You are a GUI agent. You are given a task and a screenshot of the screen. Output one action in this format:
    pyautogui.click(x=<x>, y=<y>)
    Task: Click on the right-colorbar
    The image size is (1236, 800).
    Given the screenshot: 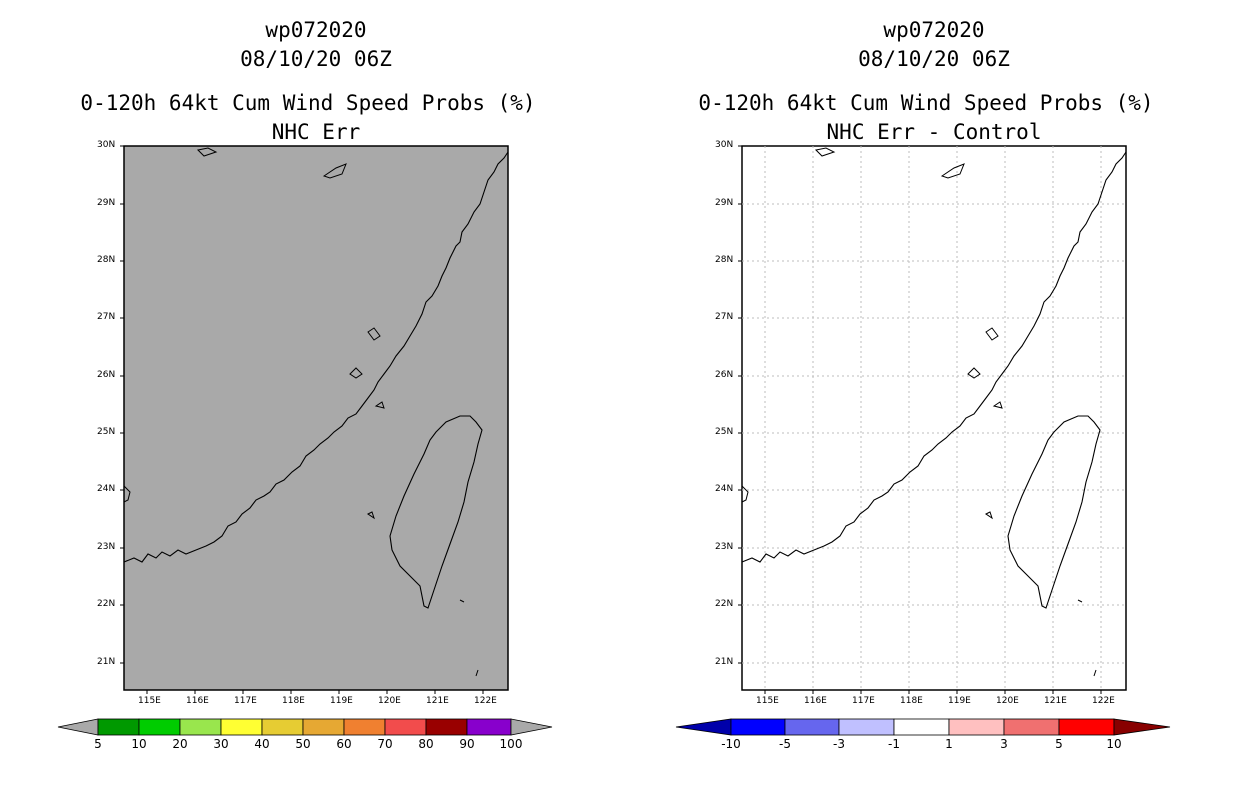 What is the action you would take?
    pyautogui.click(x=923, y=727)
    